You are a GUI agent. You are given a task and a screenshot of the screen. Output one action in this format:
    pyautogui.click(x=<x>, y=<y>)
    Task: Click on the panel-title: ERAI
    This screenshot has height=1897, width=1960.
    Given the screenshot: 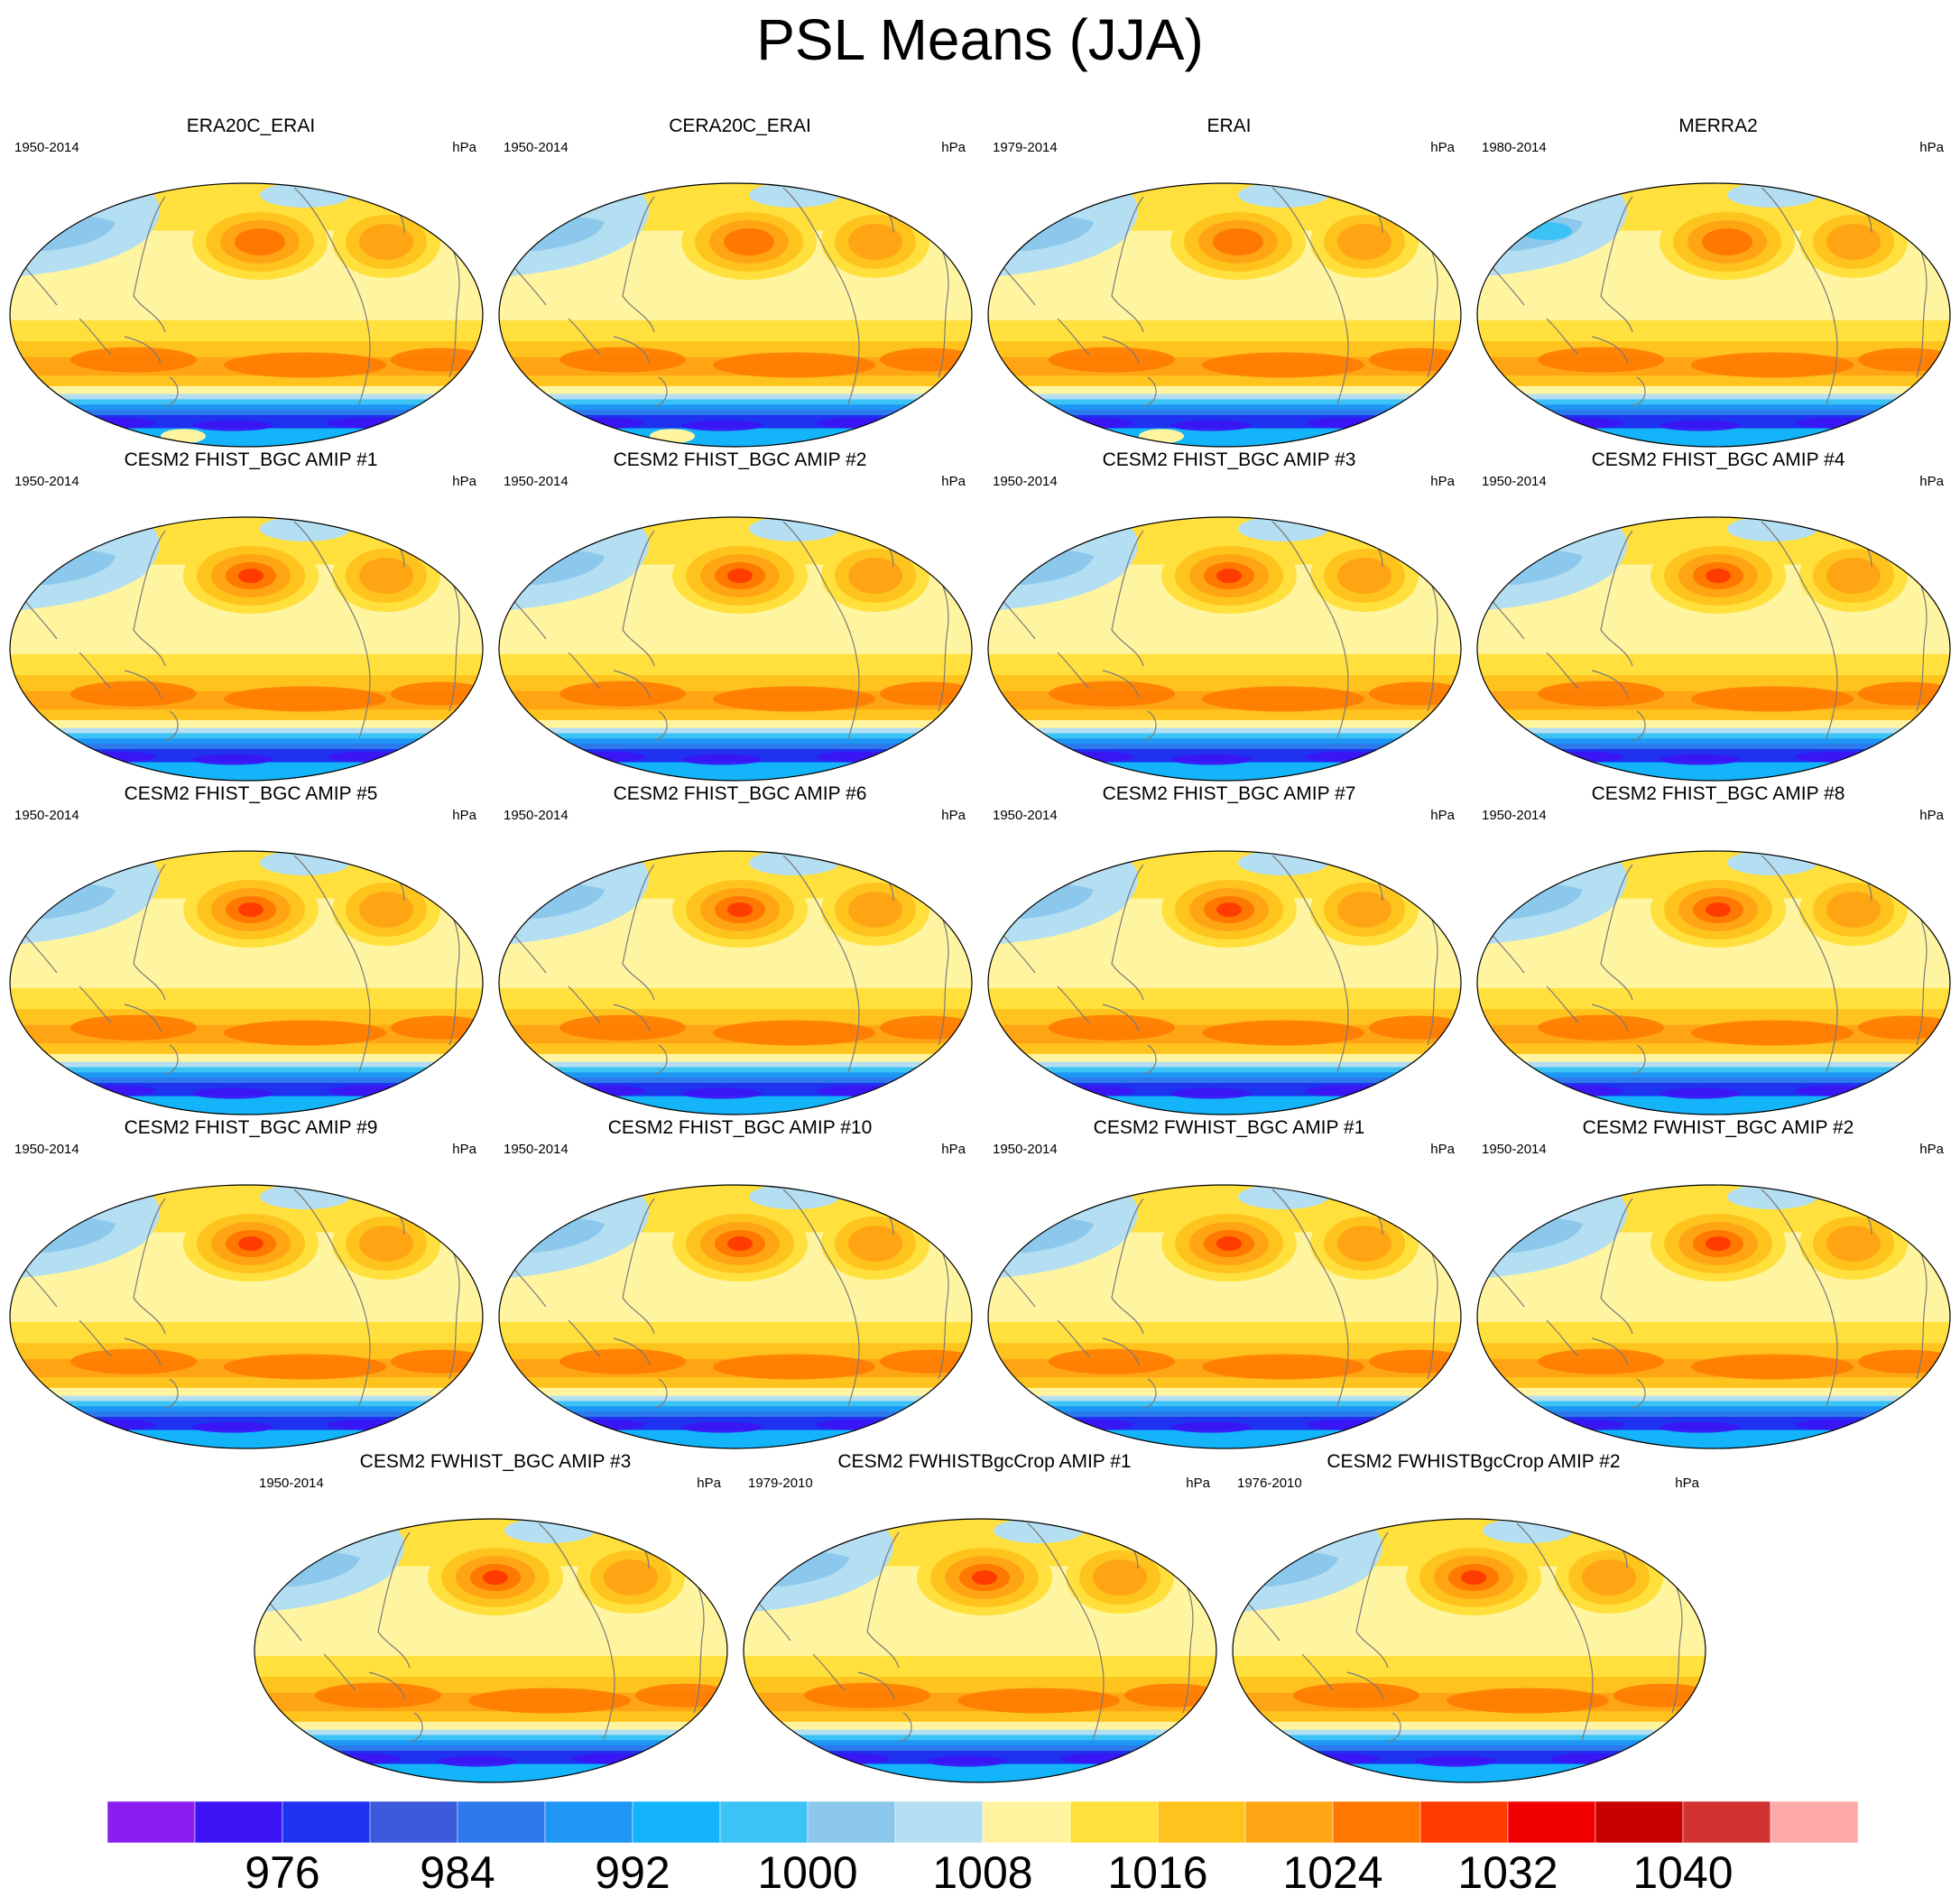 What is the action you would take?
    pyautogui.click(x=1229, y=126)
    